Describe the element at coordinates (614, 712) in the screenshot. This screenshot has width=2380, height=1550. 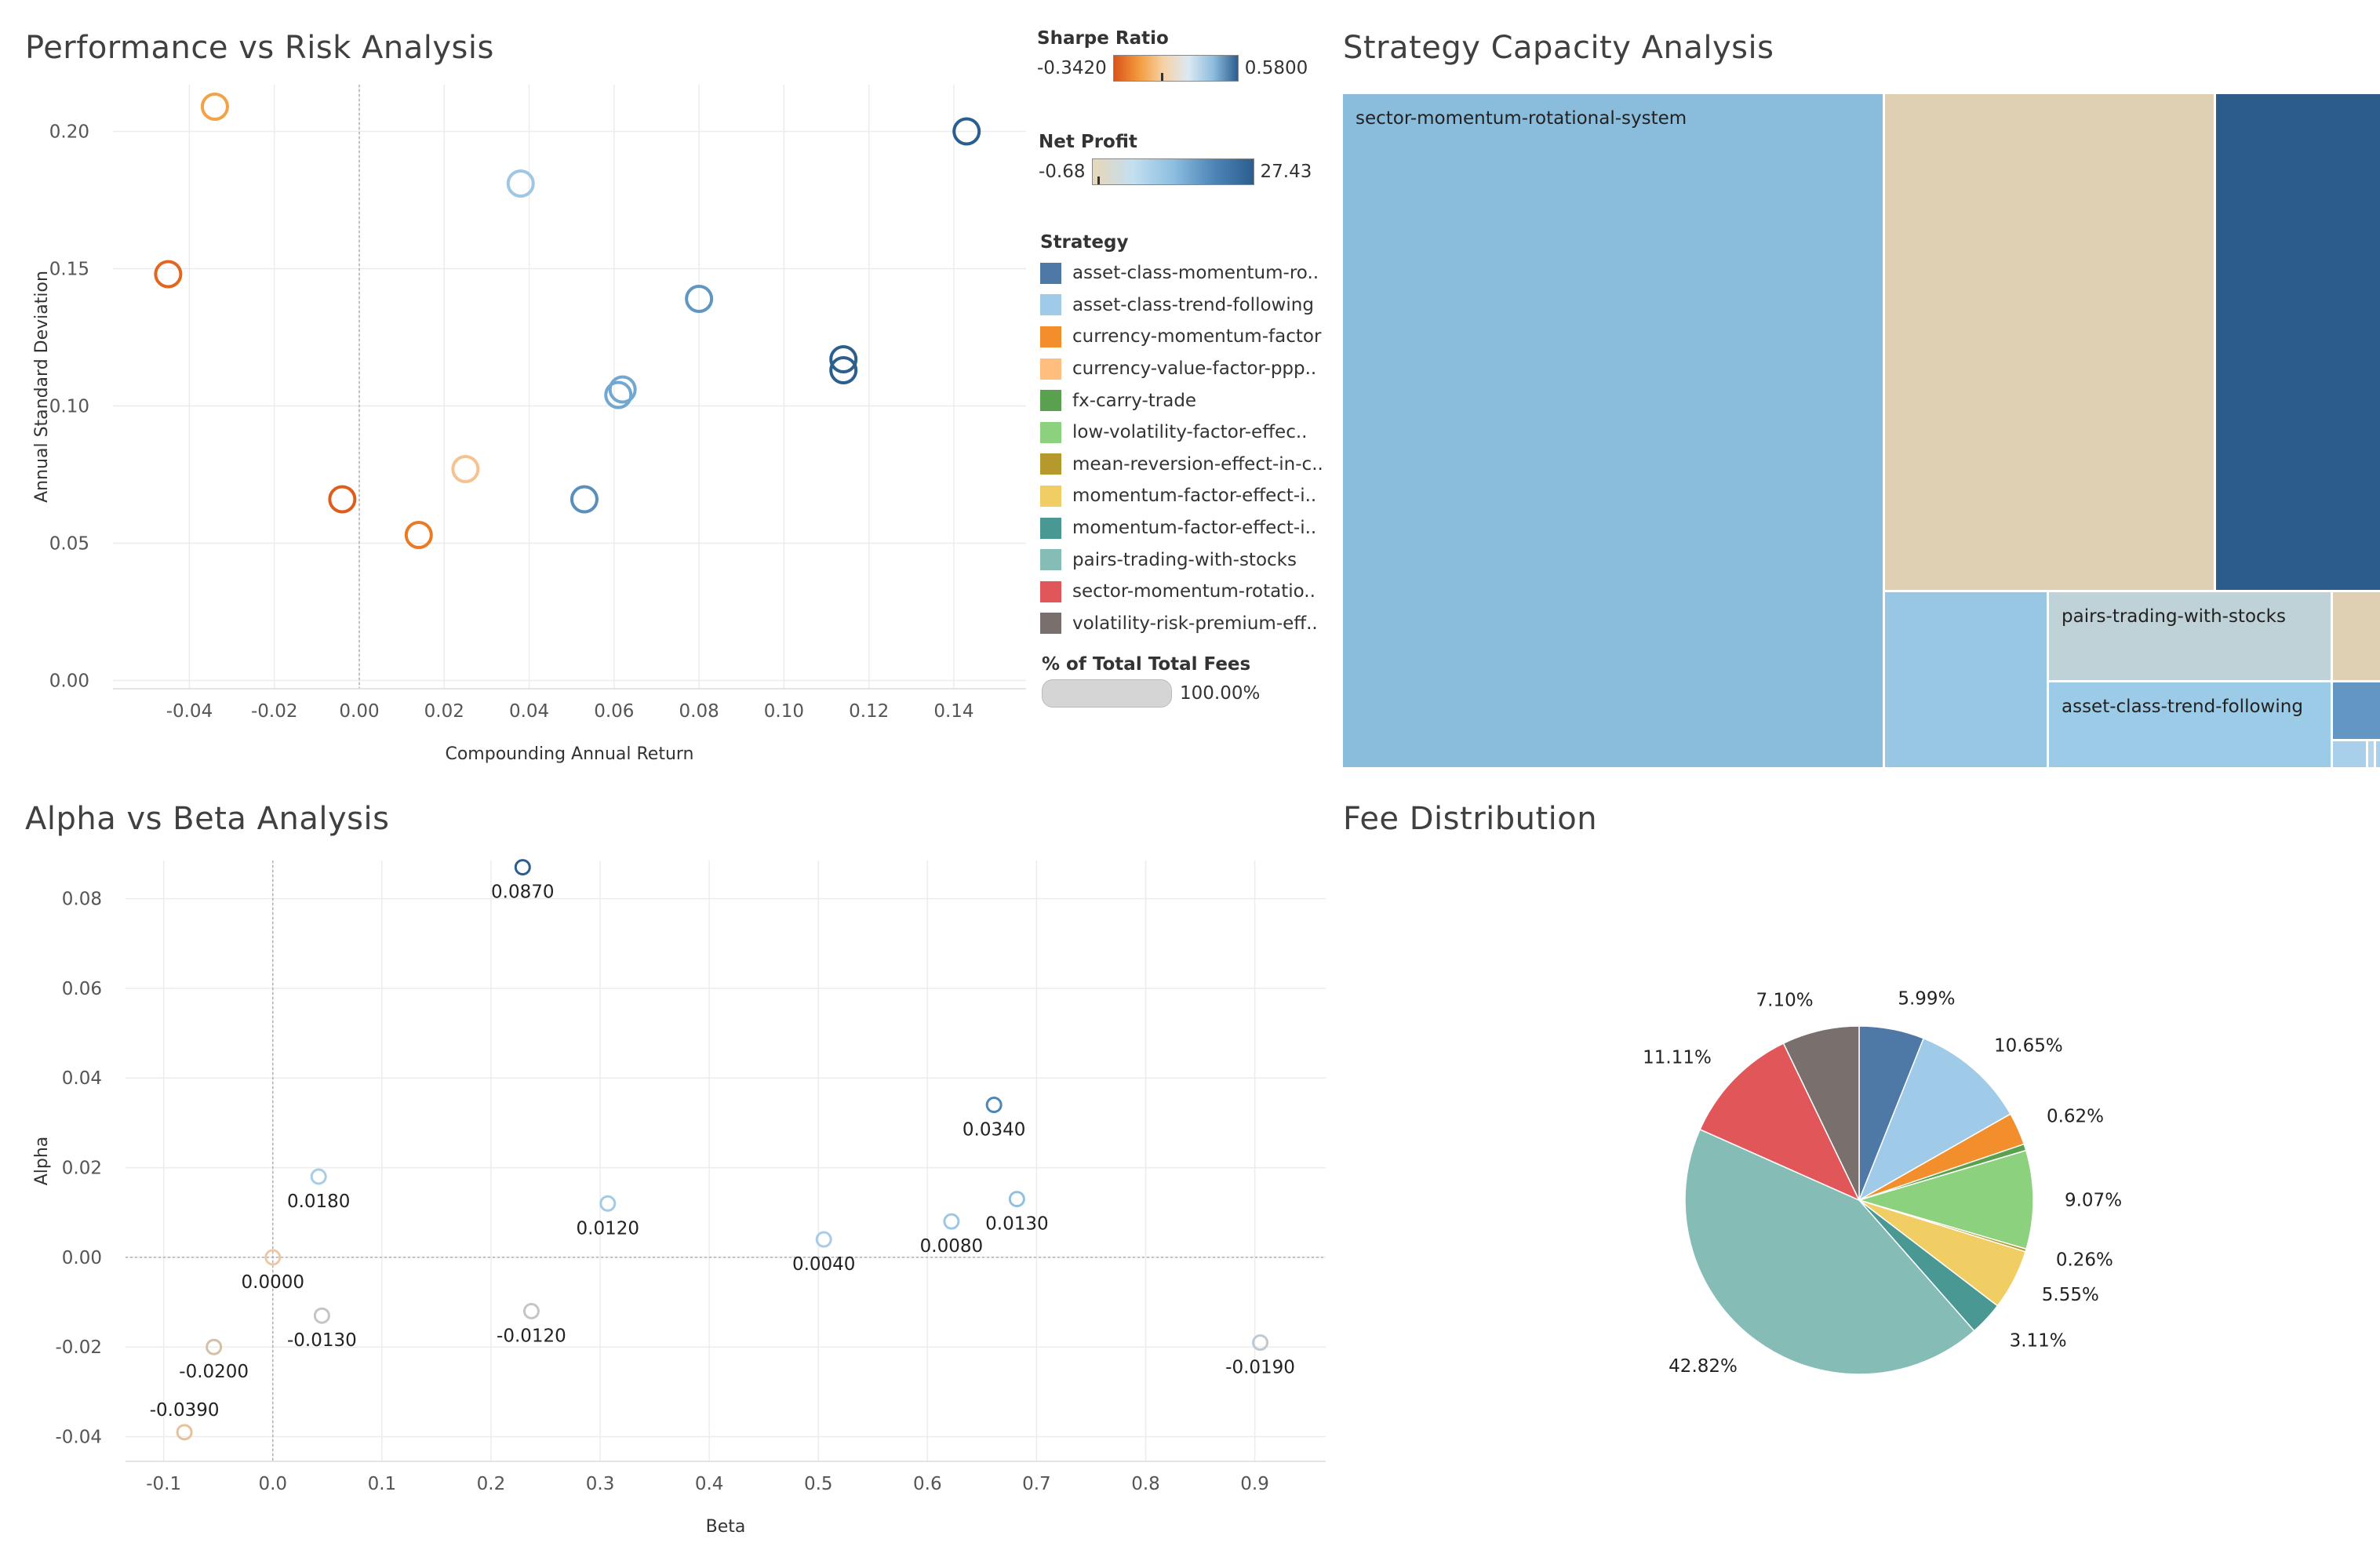
I see `x-tick-label: 0.06` at that location.